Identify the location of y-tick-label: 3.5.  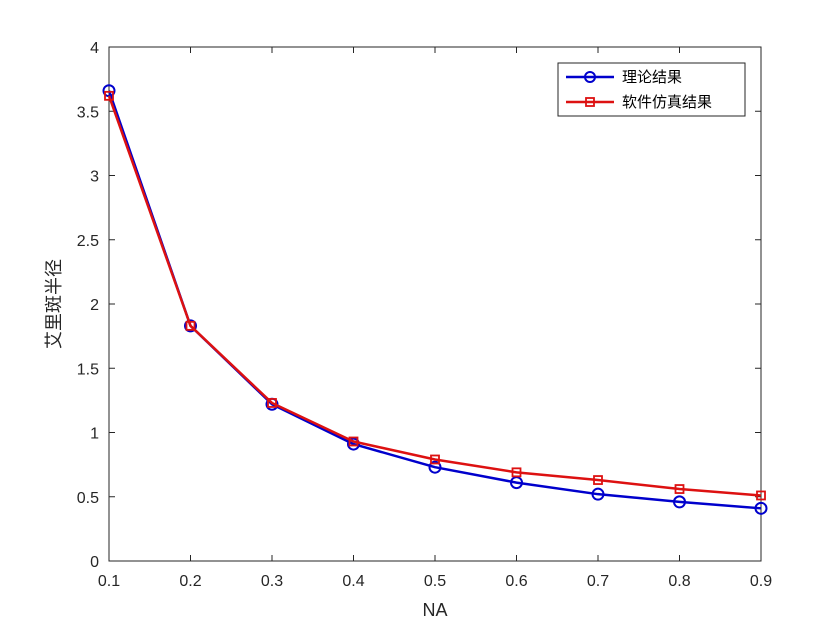
(88, 112).